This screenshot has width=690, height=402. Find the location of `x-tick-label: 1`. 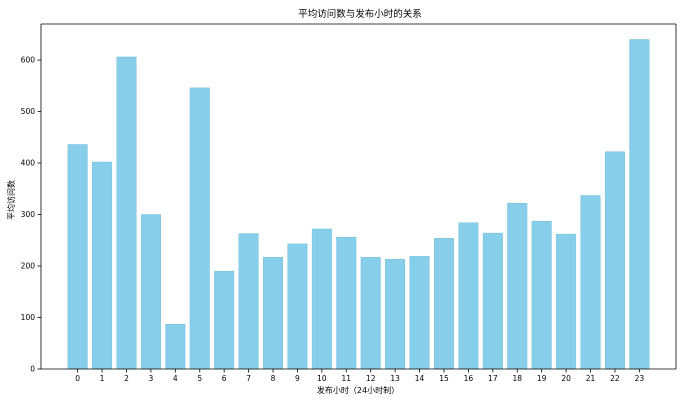

x-tick-label: 1 is located at coordinates (102, 378).